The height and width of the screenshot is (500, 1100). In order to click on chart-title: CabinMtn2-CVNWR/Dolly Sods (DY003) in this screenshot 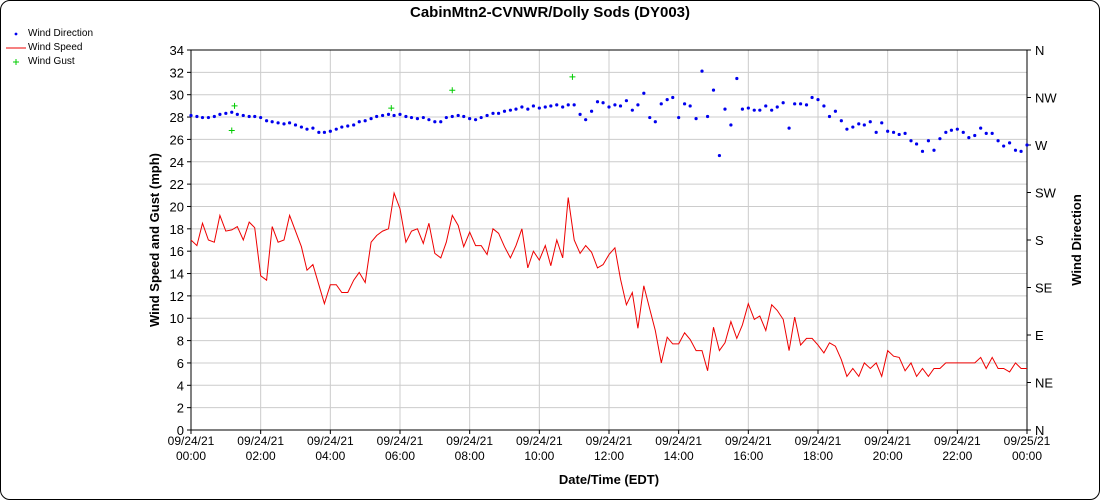, I will do `click(550, 12)`.